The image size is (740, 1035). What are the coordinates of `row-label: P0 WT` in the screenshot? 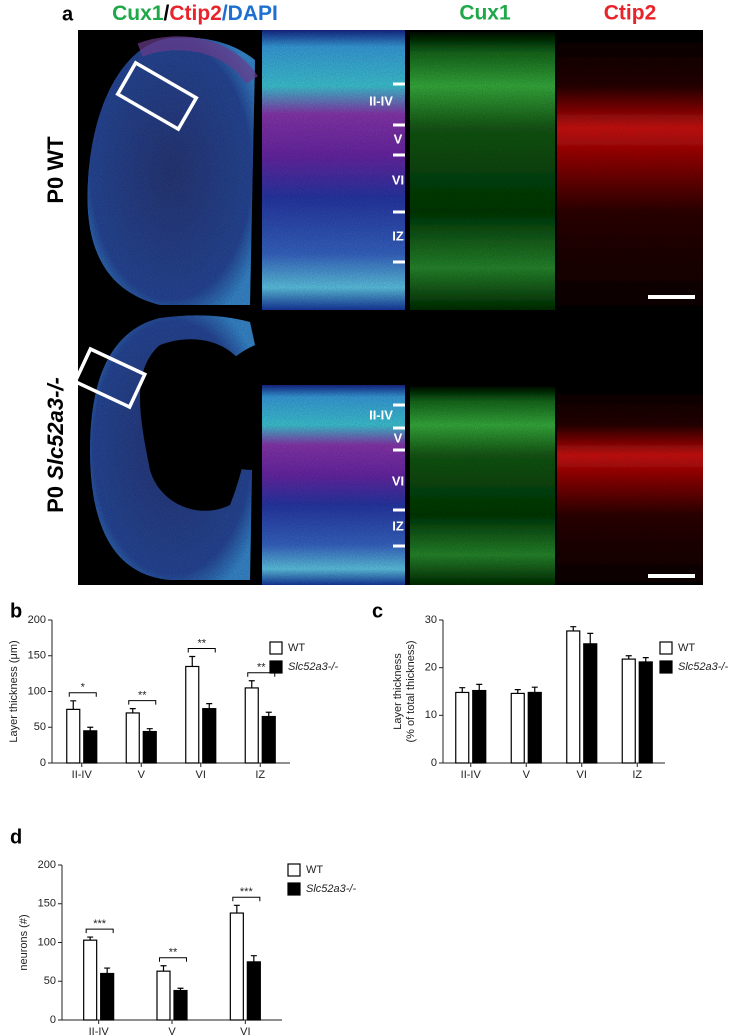 It's located at (55, 170).